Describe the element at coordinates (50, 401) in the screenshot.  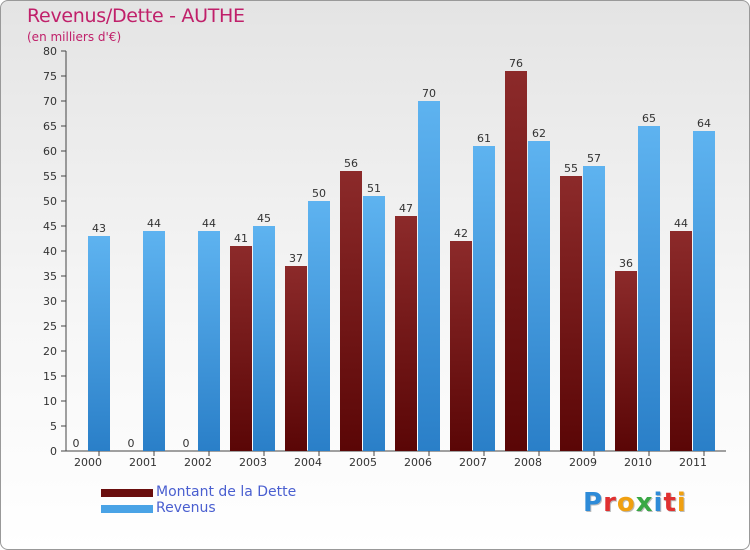
I see `y-tick-label: 10` at that location.